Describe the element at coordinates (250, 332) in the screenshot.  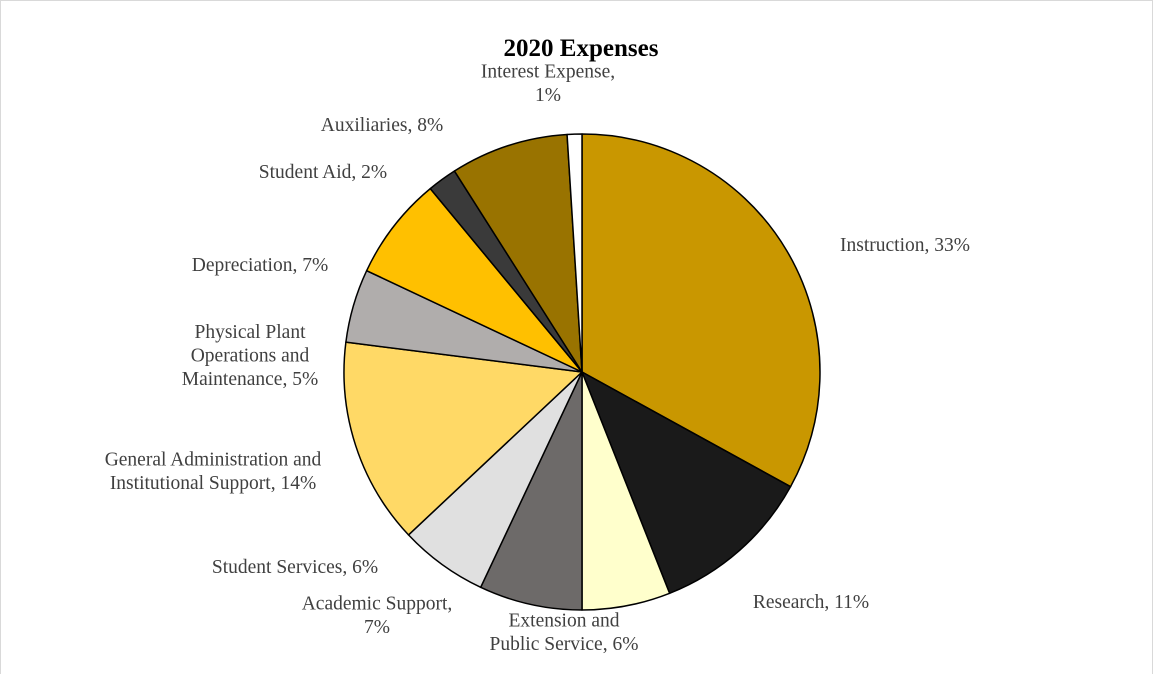
I see `slice-label-line: Physical Plant` at that location.